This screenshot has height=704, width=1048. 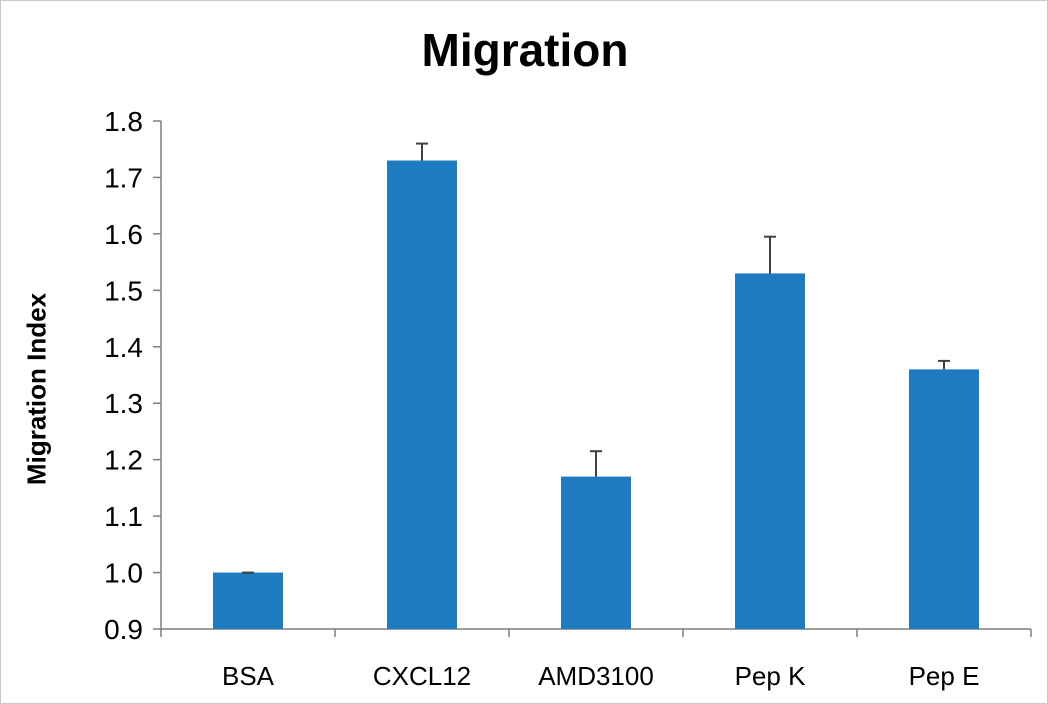 What do you see at coordinates (123, 177) in the screenshot?
I see `y-tick-label: 1.7` at bounding box center [123, 177].